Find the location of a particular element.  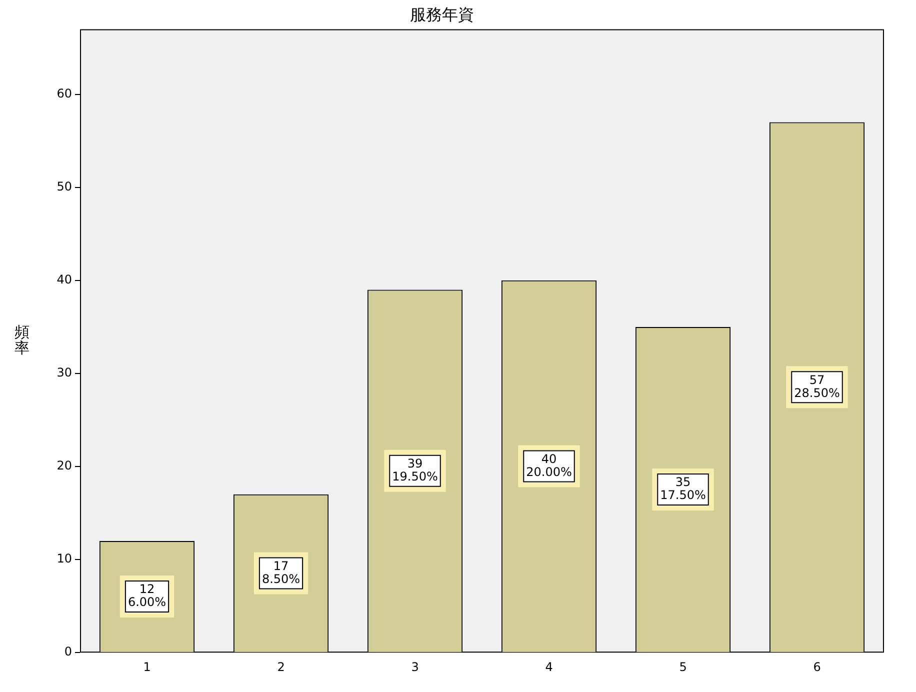

y-tick-label: 0 is located at coordinates (68, 651).